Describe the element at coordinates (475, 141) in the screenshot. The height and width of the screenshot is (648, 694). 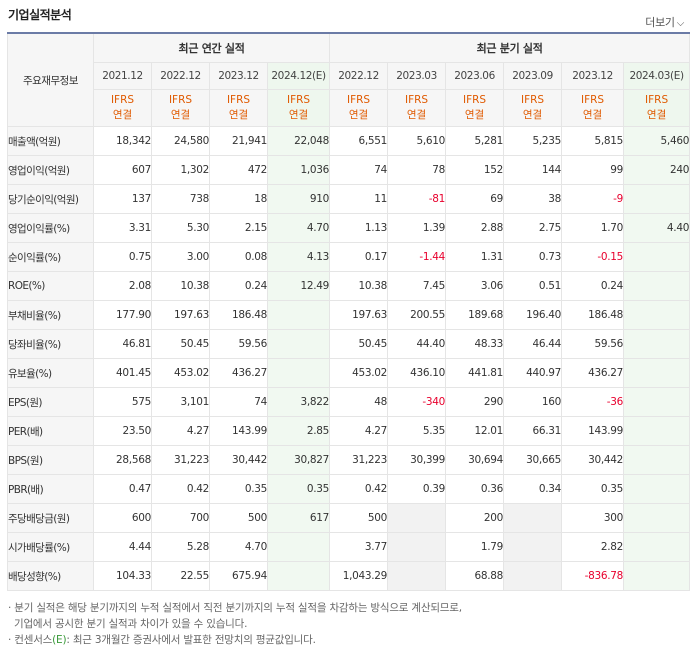
I see `metric-value: 5,281` at that location.